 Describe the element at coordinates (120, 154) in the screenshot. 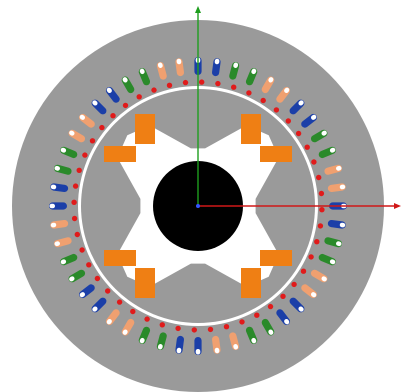

I see `magnet-1-b` at that location.